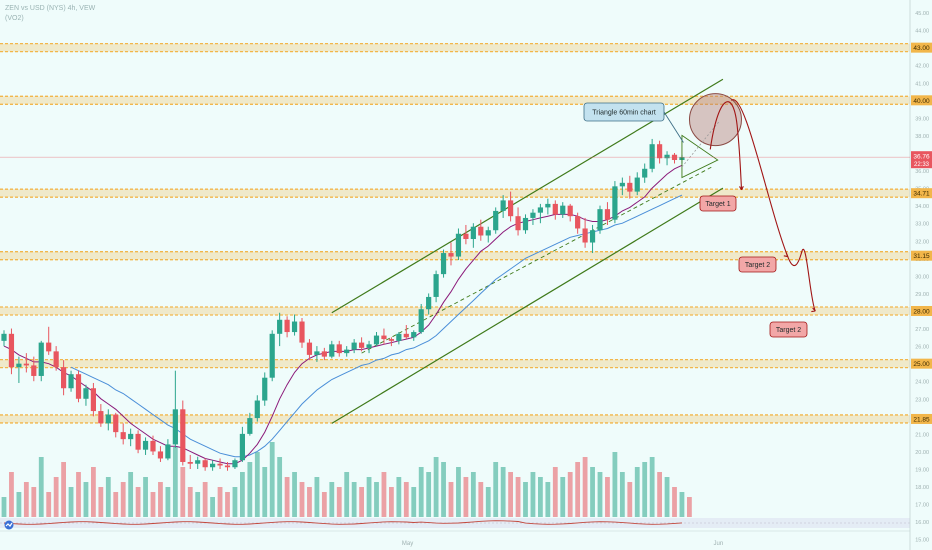 Image resolution: width=932 pixels, height=550 pixels. I want to click on level-price-label: 25.00, so click(921, 364).